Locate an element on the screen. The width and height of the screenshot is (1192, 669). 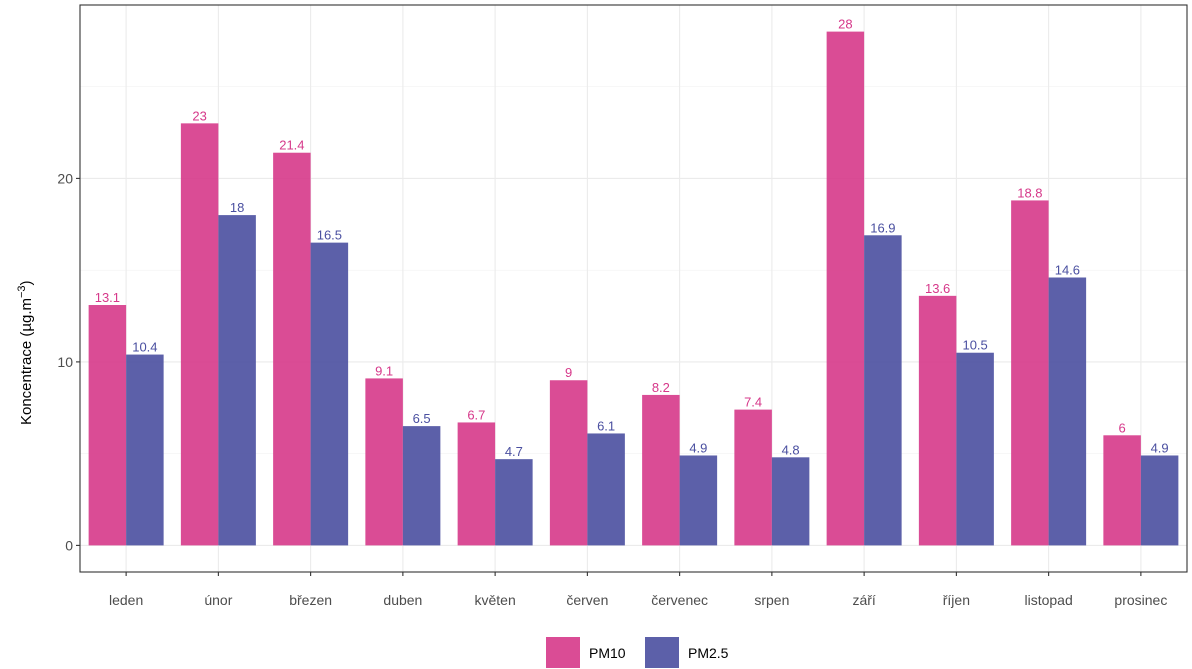
legend-key-pm10 is located at coordinates (563, 652).